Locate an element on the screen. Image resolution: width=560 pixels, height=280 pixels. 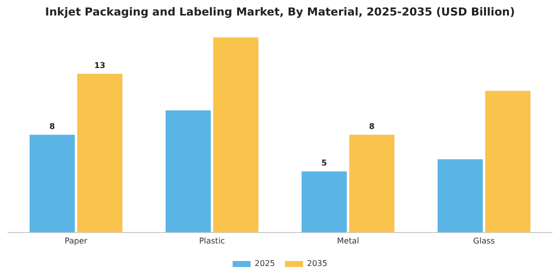
legend-label: 2035 is located at coordinates (317, 263).